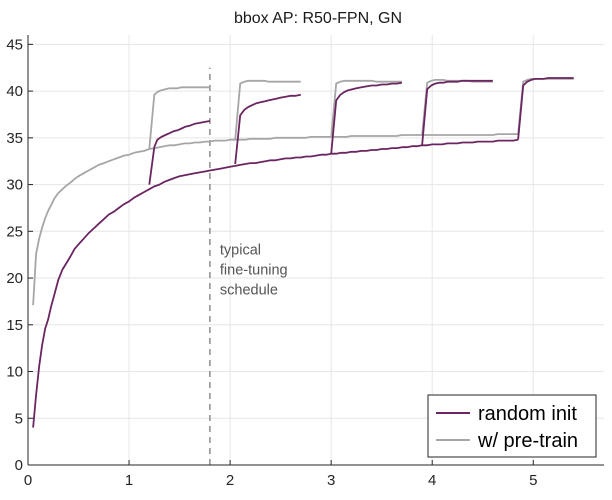  I want to click on y-tick-label-30: 30, so click(14, 185).